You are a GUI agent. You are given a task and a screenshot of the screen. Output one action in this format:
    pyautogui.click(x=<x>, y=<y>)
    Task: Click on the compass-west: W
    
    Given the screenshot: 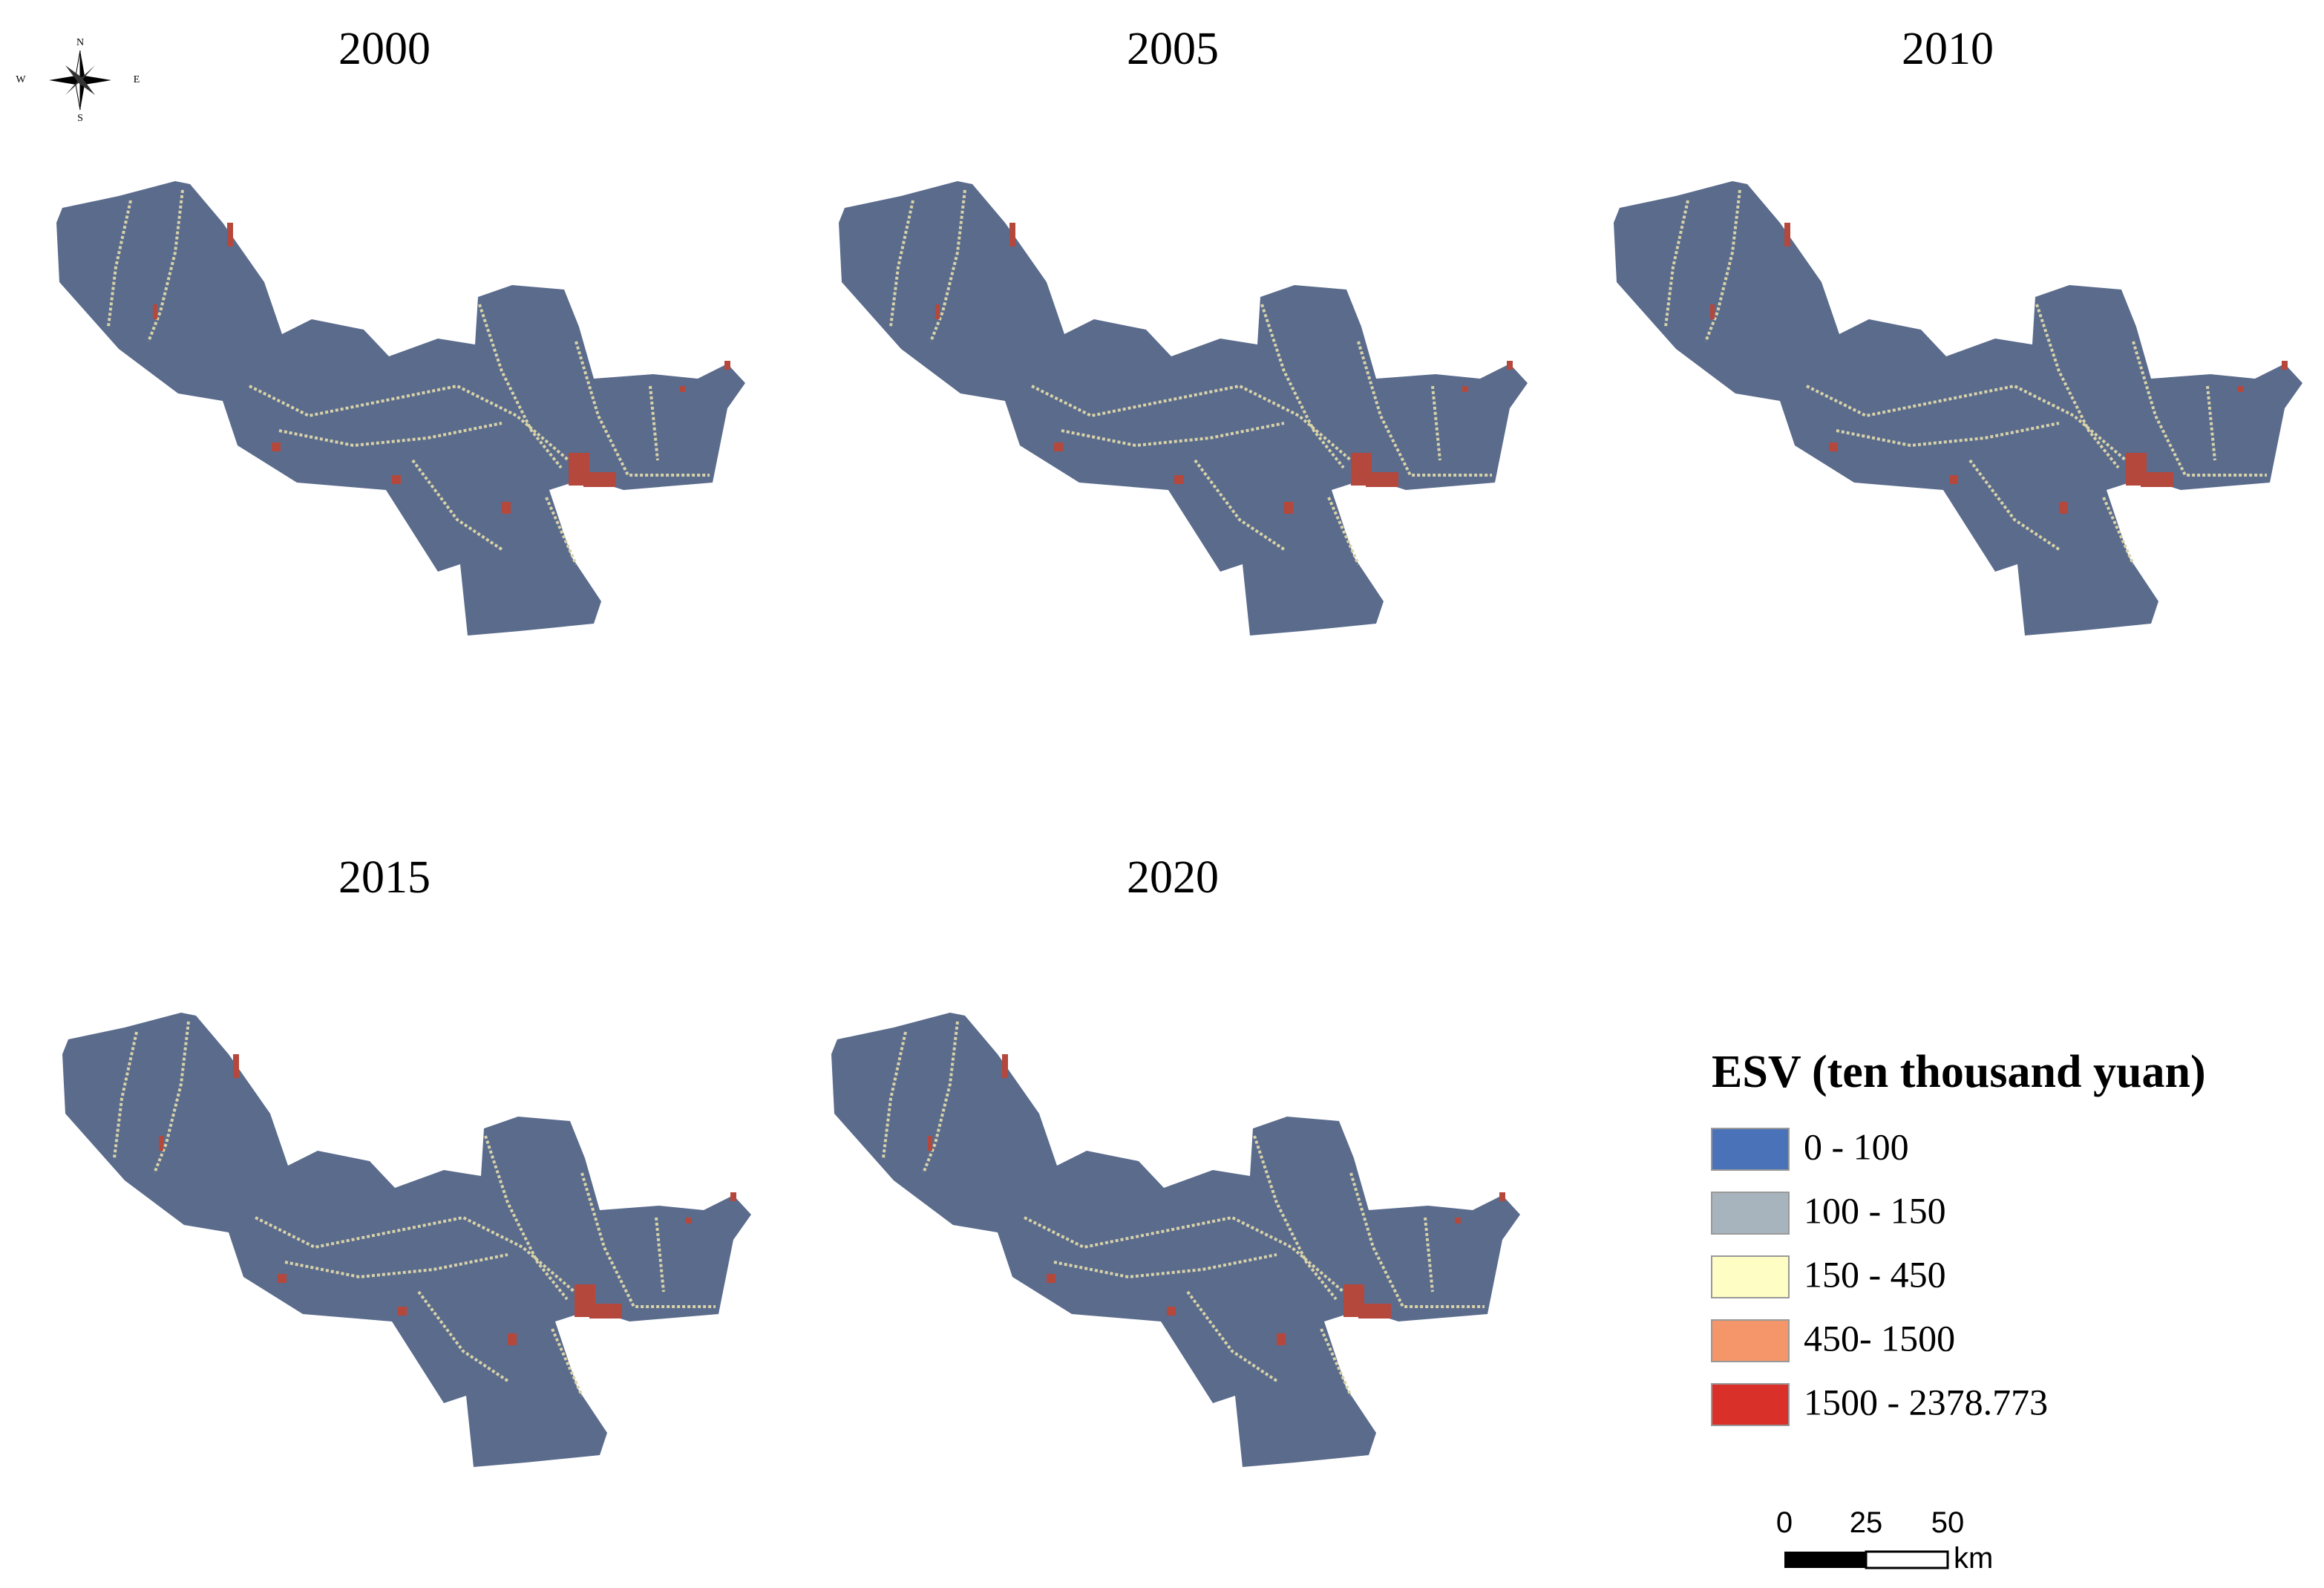 What is the action you would take?
    pyautogui.click(x=21, y=79)
    